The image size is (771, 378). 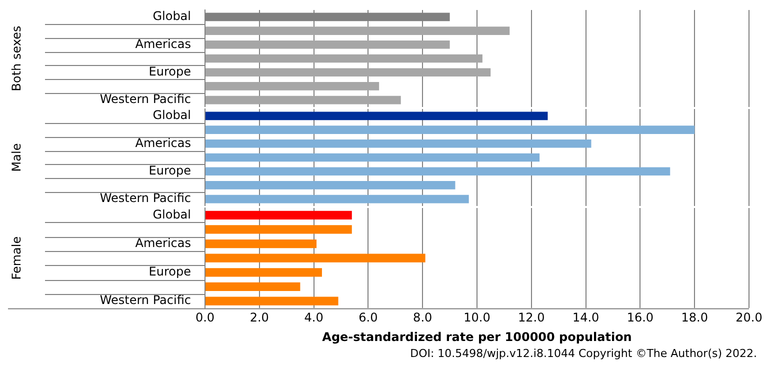 I want to click on y-axis-title: Female, so click(x=16, y=258).